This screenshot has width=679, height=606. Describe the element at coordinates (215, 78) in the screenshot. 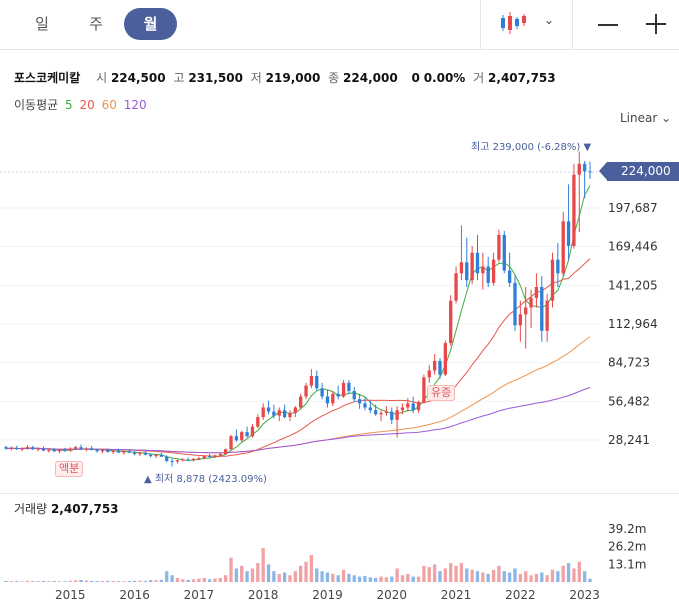

I see `high-value: 231,500` at that location.